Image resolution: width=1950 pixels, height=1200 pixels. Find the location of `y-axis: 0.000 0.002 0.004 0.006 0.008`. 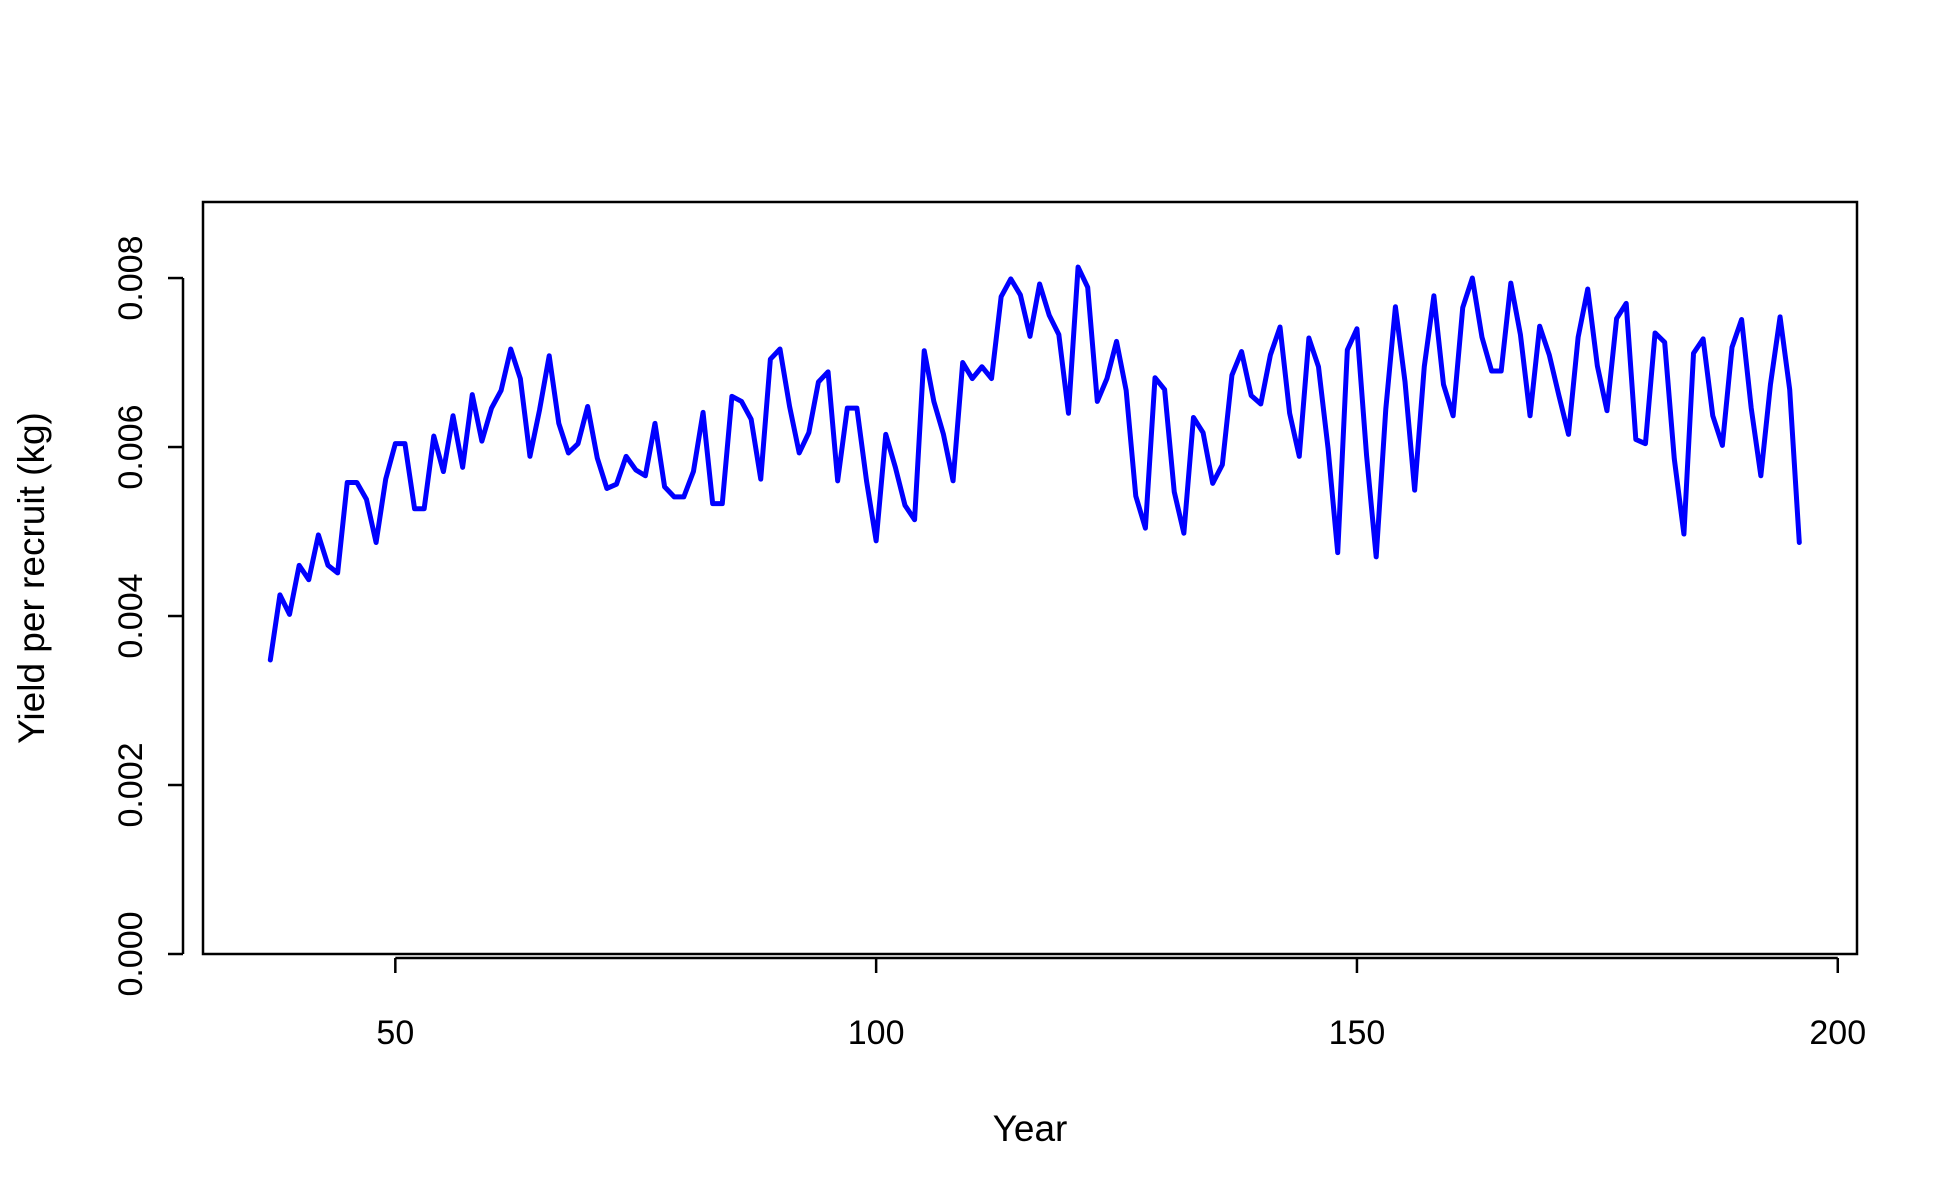

y-axis: 0.000 0.002 0.004 0.006 0.008 is located at coordinates (148, 616).